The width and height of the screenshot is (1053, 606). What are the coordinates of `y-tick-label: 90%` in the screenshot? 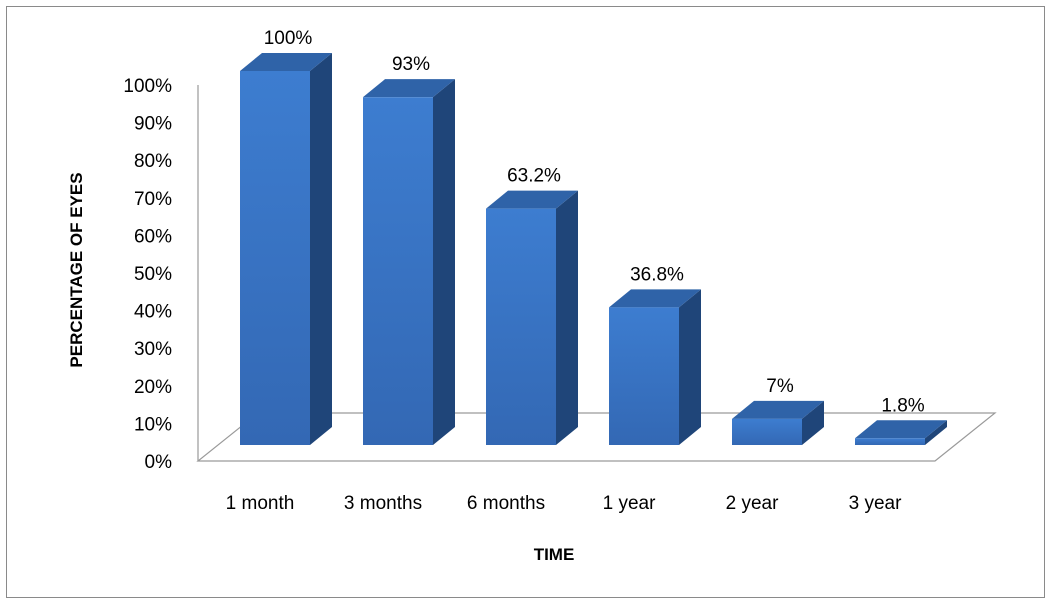 It's located at (153, 124).